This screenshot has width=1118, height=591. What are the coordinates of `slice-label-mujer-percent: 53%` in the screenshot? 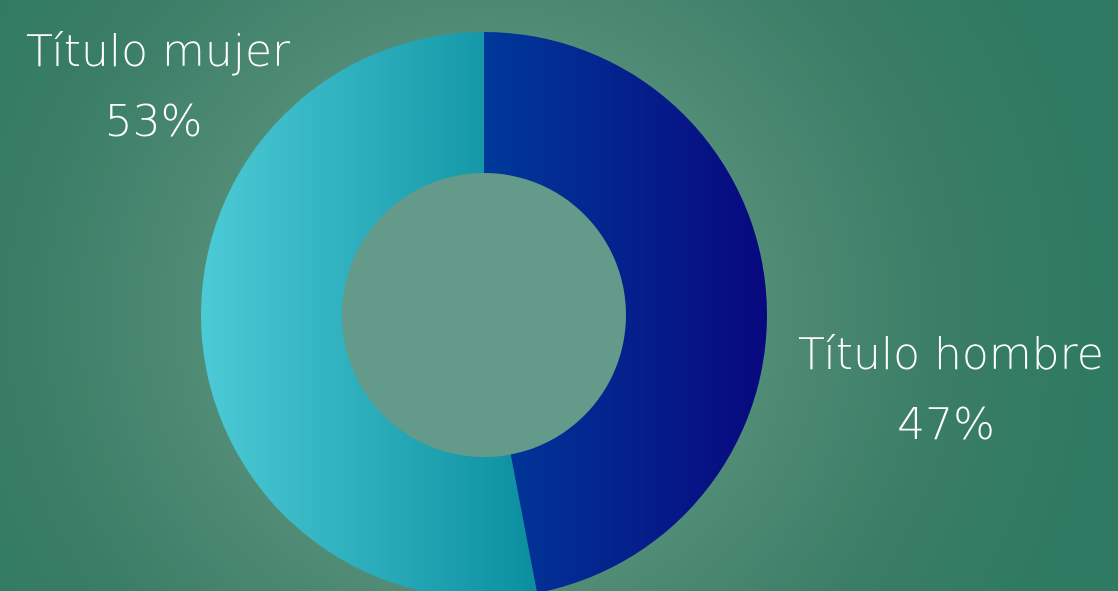 It's located at (153, 121).